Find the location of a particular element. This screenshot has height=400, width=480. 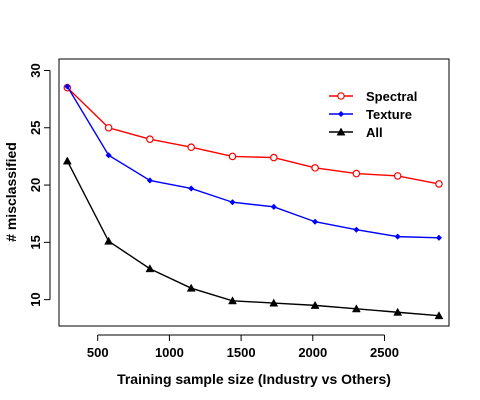

legend-item-texture: Texture is located at coordinates (370, 114).